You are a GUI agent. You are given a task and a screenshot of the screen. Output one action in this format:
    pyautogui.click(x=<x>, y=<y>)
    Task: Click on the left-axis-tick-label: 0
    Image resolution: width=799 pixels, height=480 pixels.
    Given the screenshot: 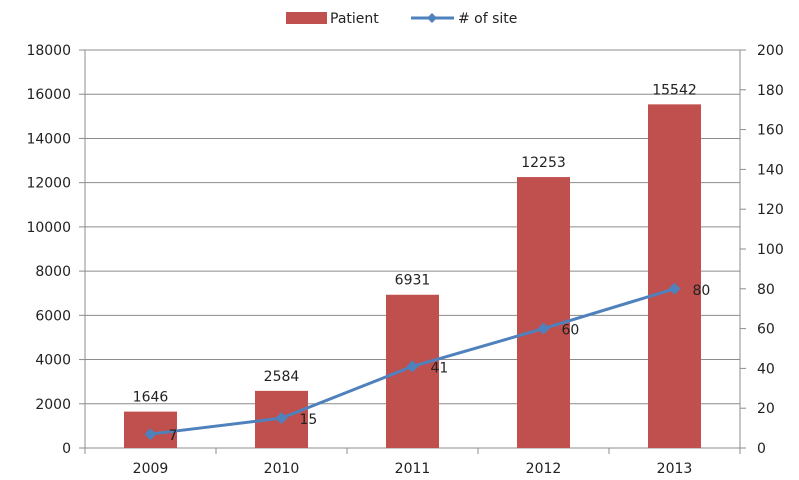 What is the action you would take?
    pyautogui.click(x=66, y=449)
    